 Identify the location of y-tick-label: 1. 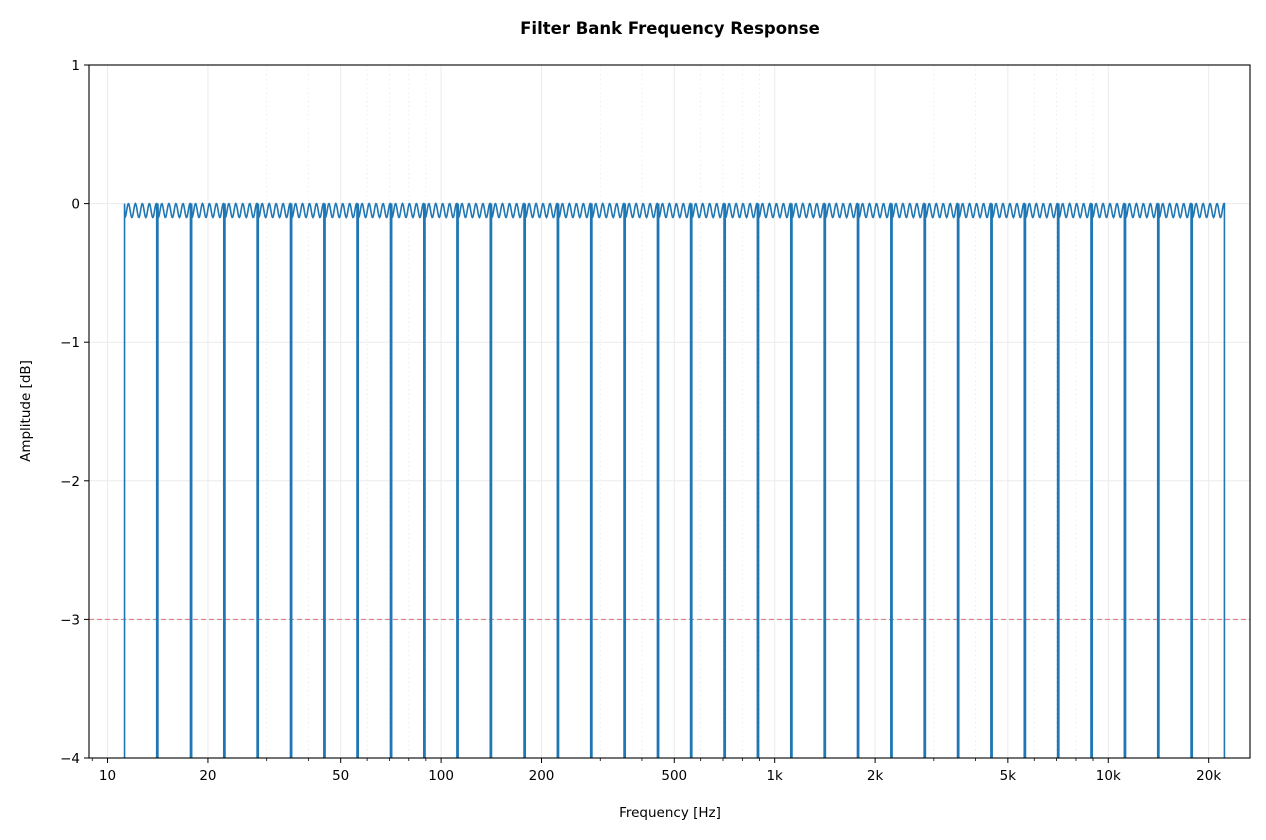
(75, 66).